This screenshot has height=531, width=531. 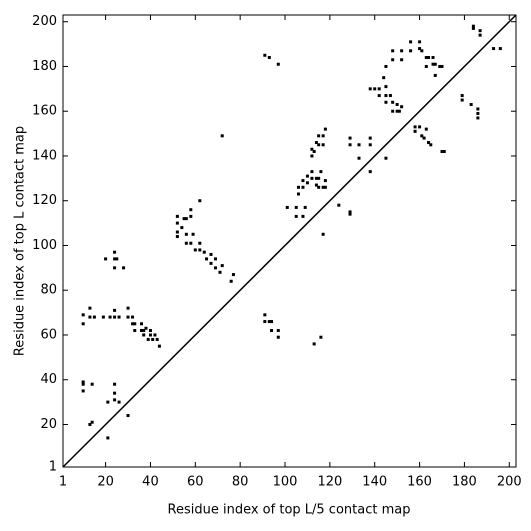 What do you see at coordinates (150, 482) in the screenshot?
I see `x-tick-label: 40` at bounding box center [150, 482].